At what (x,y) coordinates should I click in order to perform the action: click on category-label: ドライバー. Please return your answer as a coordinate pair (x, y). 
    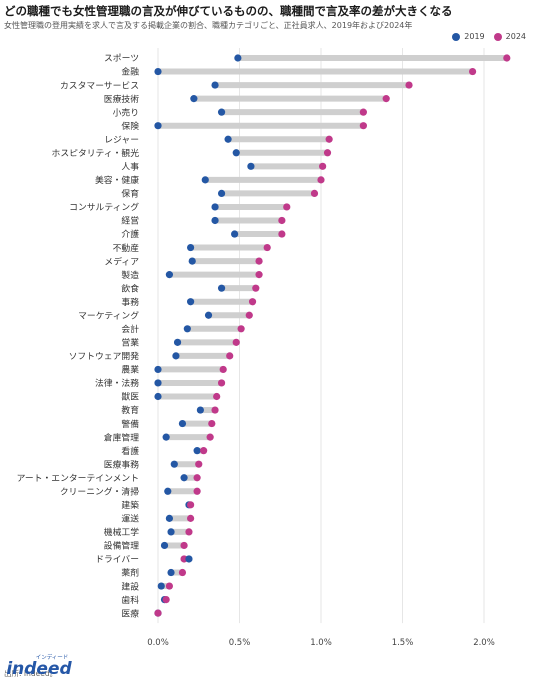
    Looking at the image, I should click on (117, 559).